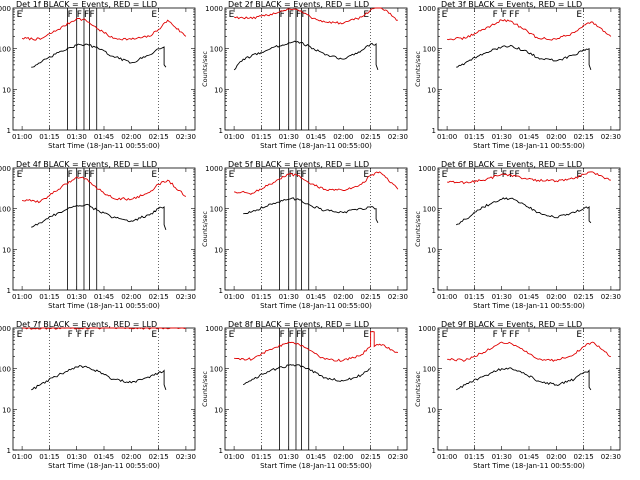 The image size is (640, 480). Describe the element at coordinates (86, 324) in the screenshot. I see `panel-title: Det 7f BLACK = Events, RED = LLD` at that location.